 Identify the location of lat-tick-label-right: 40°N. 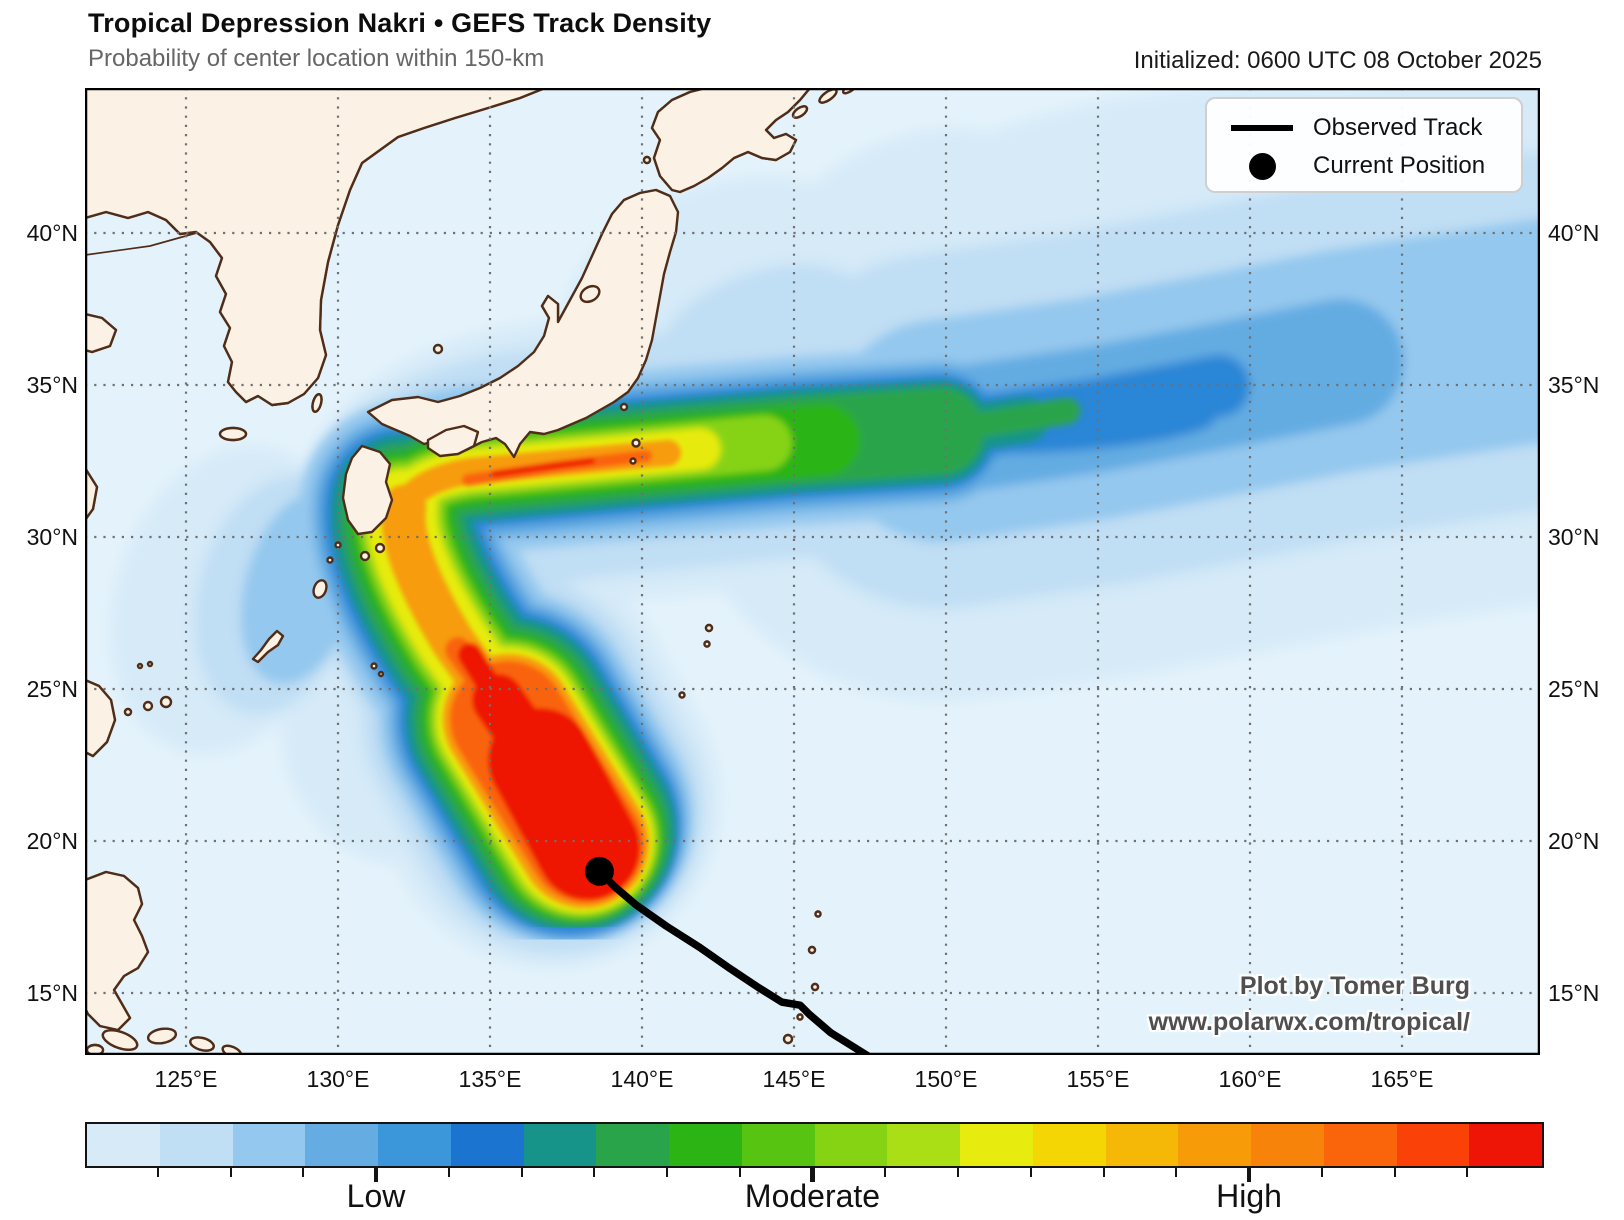
(1574, 233).